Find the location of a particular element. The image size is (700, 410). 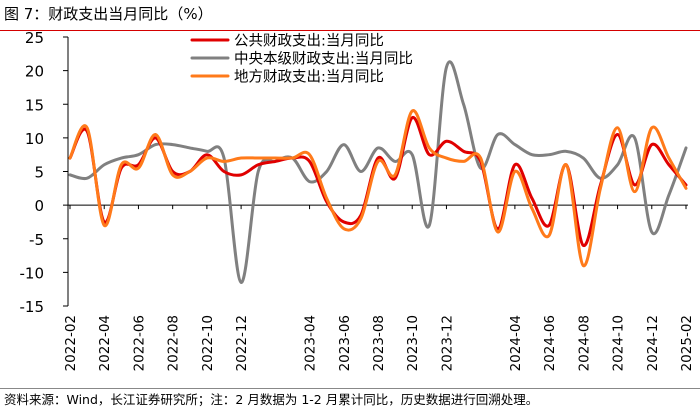

x-tick-label: 2023-04 is located at coordinates (311, 343).